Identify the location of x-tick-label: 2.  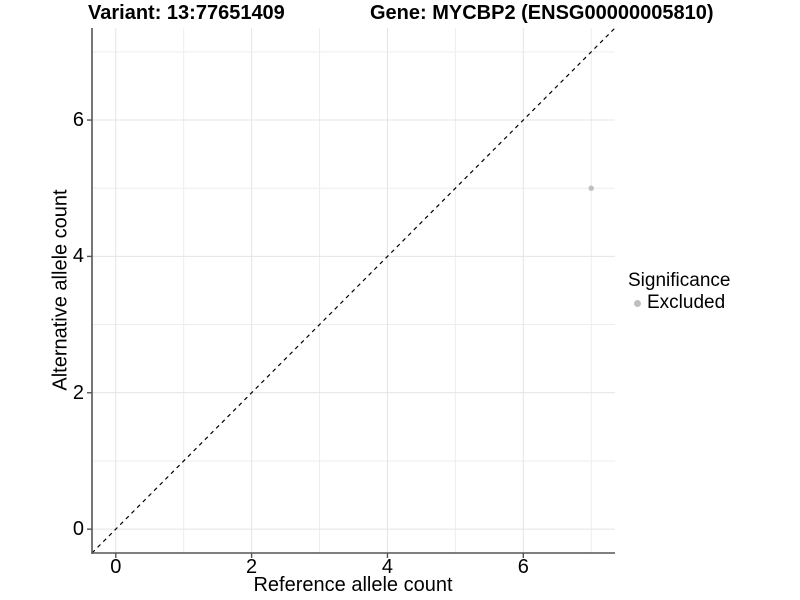
(252, 567).